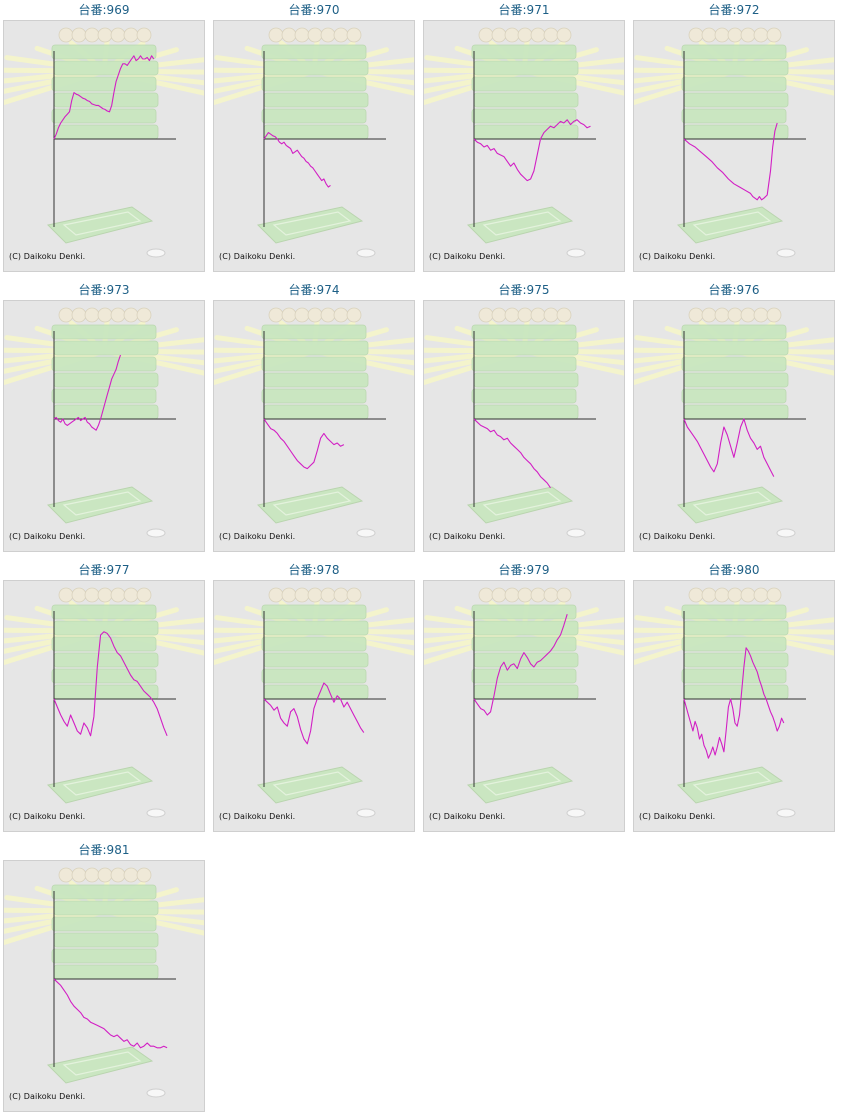 The height and width of the screenshot is (1119, 841). What do you see at coordinates (524, 570) in the screenshot?
I see `chart-title: 台番:979` at bounding box center [524, 570].